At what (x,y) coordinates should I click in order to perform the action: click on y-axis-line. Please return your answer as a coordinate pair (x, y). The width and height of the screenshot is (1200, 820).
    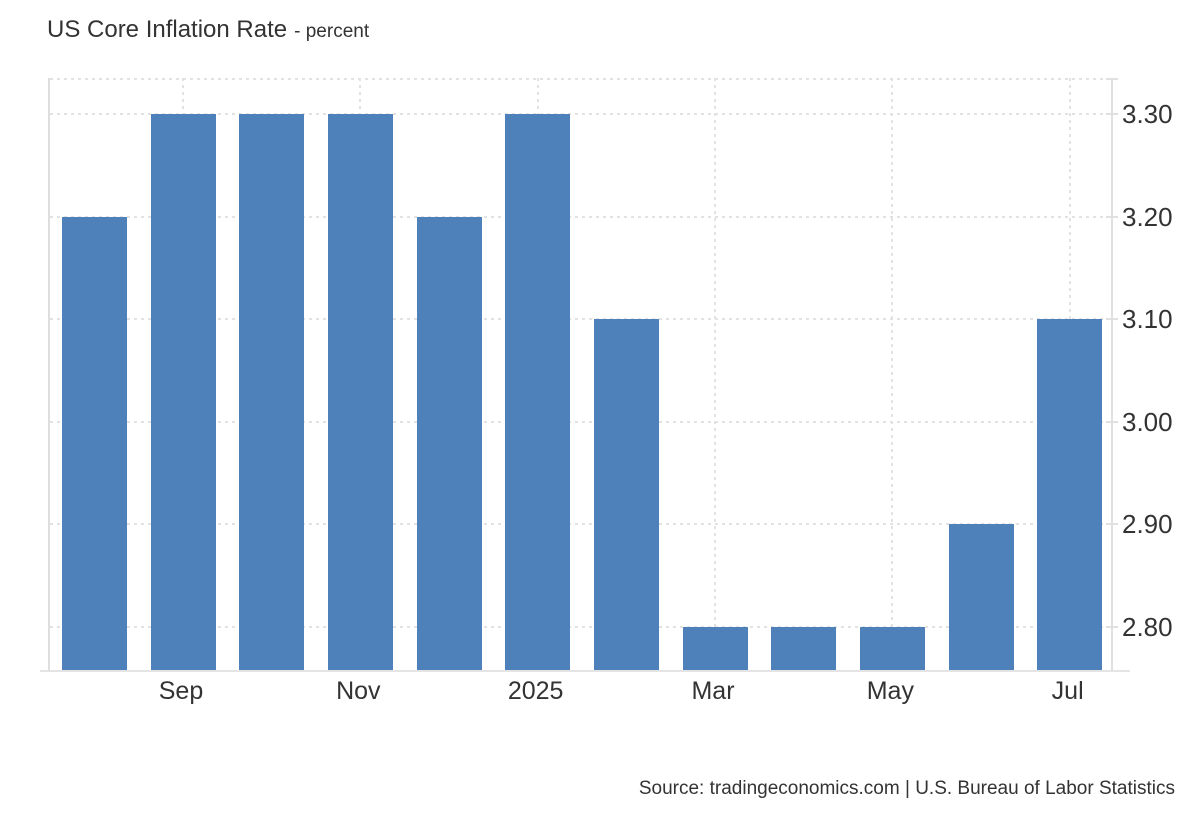
    Looking at the image, I should click on (1112, 375).